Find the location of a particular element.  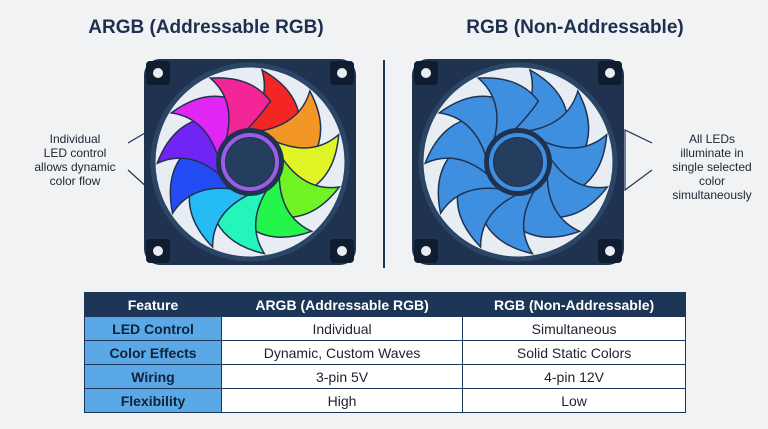

annotation-line: simultaneously is located at coordinates (711, 195).